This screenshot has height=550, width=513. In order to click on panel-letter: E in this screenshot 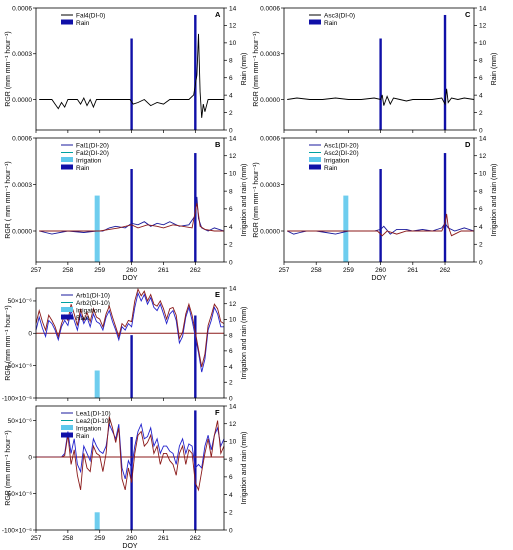, I will do `click(217, 294)`.